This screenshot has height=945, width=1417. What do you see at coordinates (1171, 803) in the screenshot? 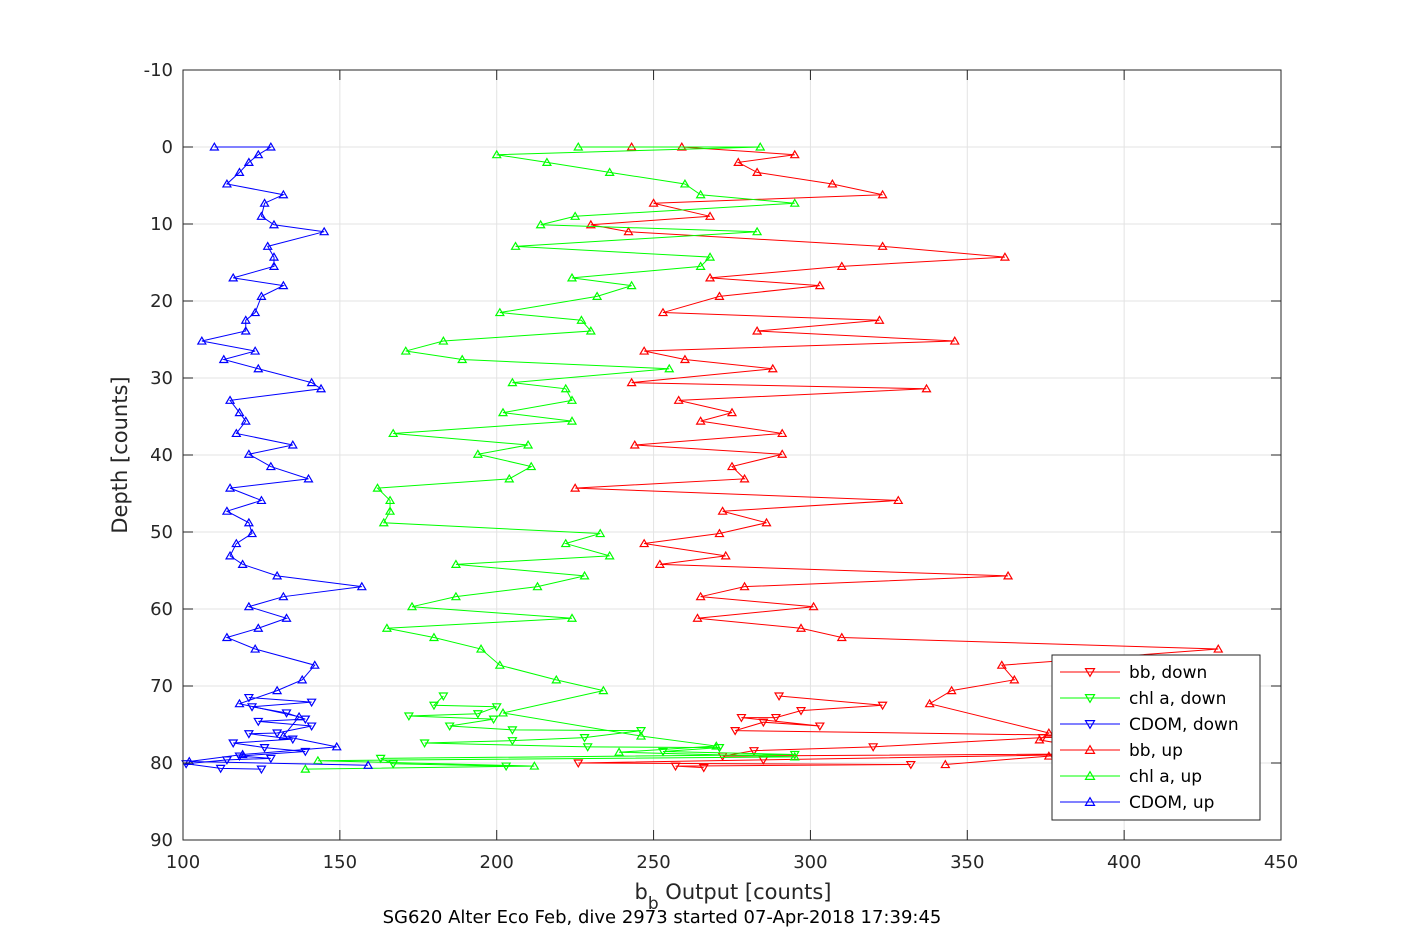
I see `legend-entry-label: CDOM, up` at bounding box center [1171, 803].